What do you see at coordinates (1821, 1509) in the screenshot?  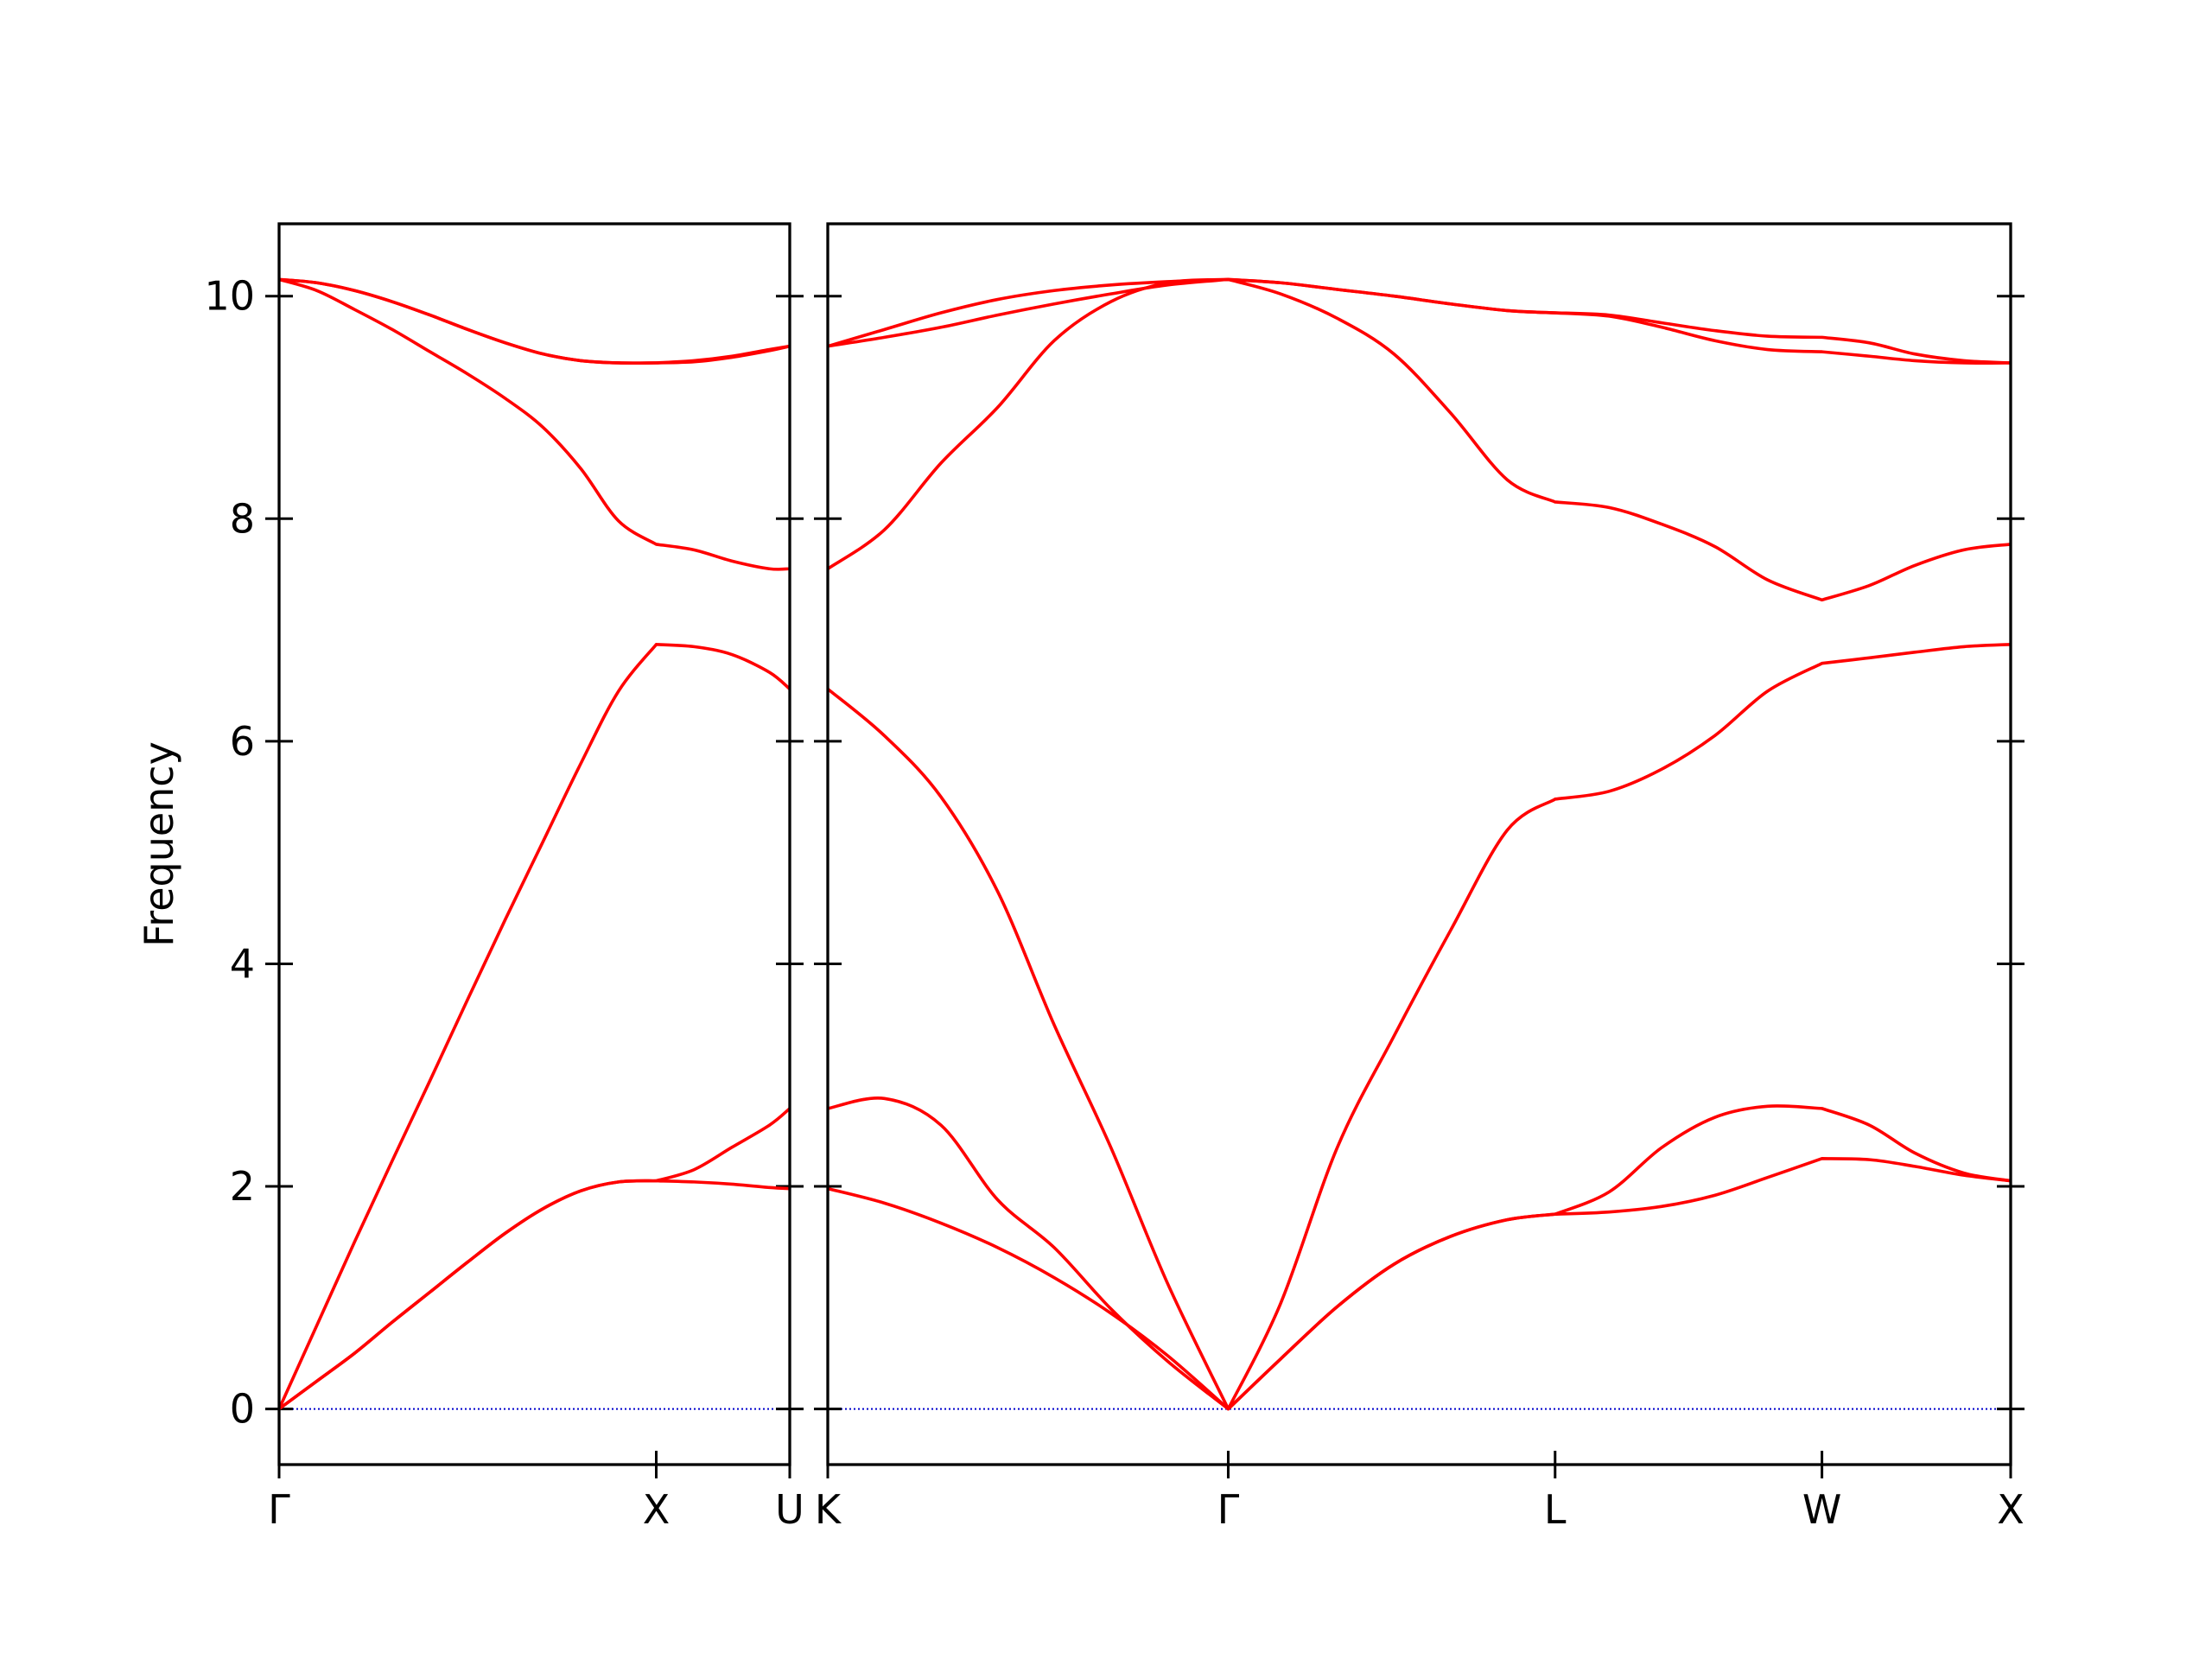 I see `x-tick-label: W` at bounding box center [1821, 1509].